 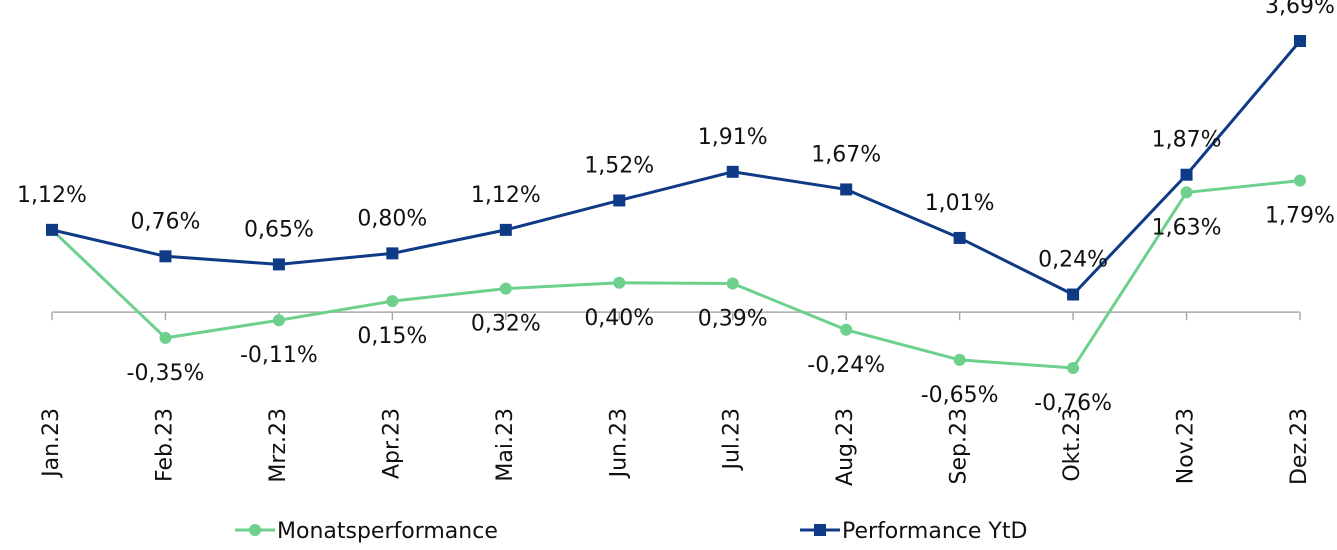 What do you see at coordinates (618, 443) in the screenshot?
I see `x-tick-label: Jun.23` at bounding box center [618, 443].